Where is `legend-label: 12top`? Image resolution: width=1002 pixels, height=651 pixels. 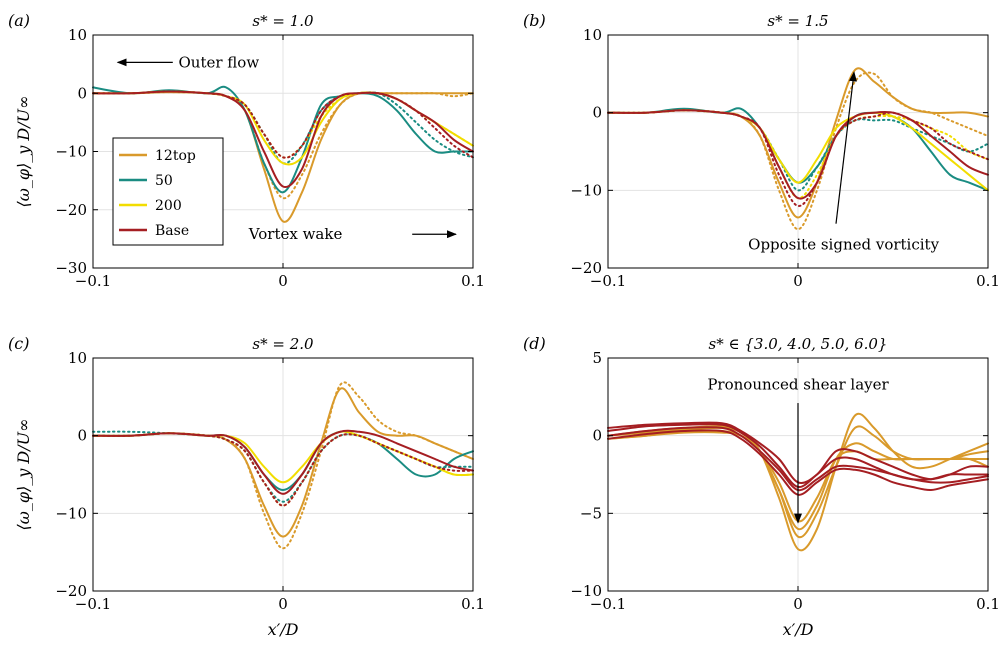
legend-label: 12top is located at coordinates (175, 156).